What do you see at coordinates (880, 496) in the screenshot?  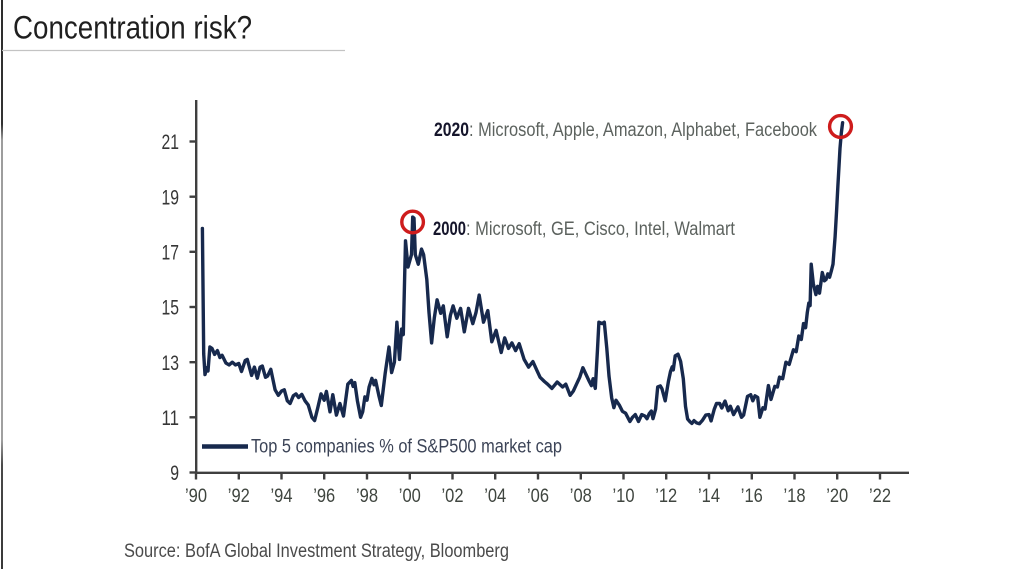 I see `svg-text: ’22` at bounding box center [880, 496].